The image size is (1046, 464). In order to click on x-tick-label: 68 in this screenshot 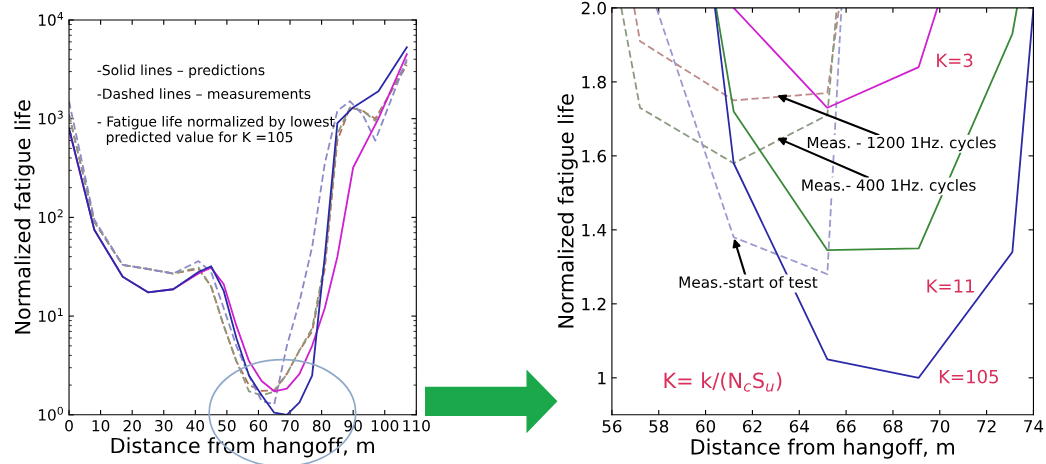, I will do `click(893, 426)`.